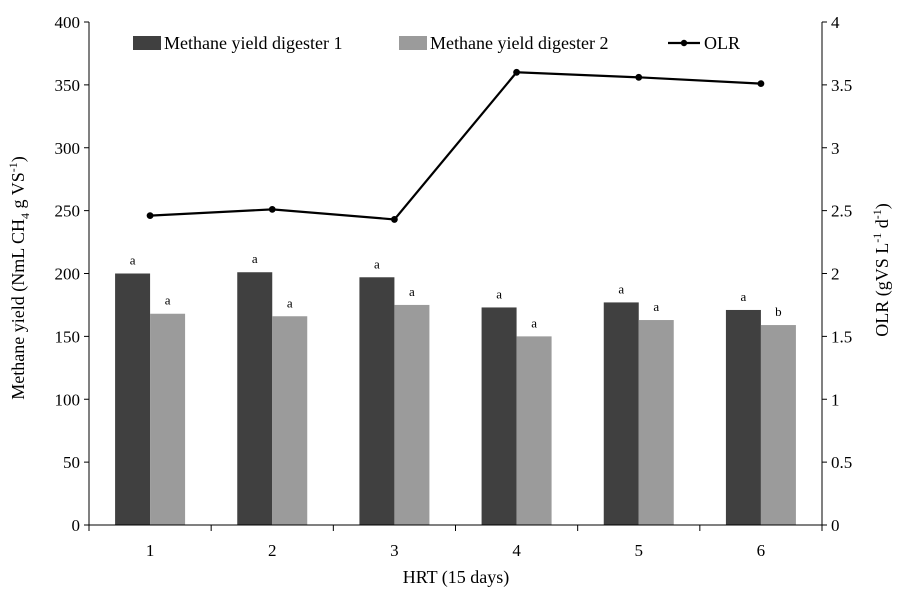 This screenshot has width=903, height=589. What do you see at coordinates (71, 462) in the screenshot?
I see `y-tick-label: 50` at bounding box center [71, 462].